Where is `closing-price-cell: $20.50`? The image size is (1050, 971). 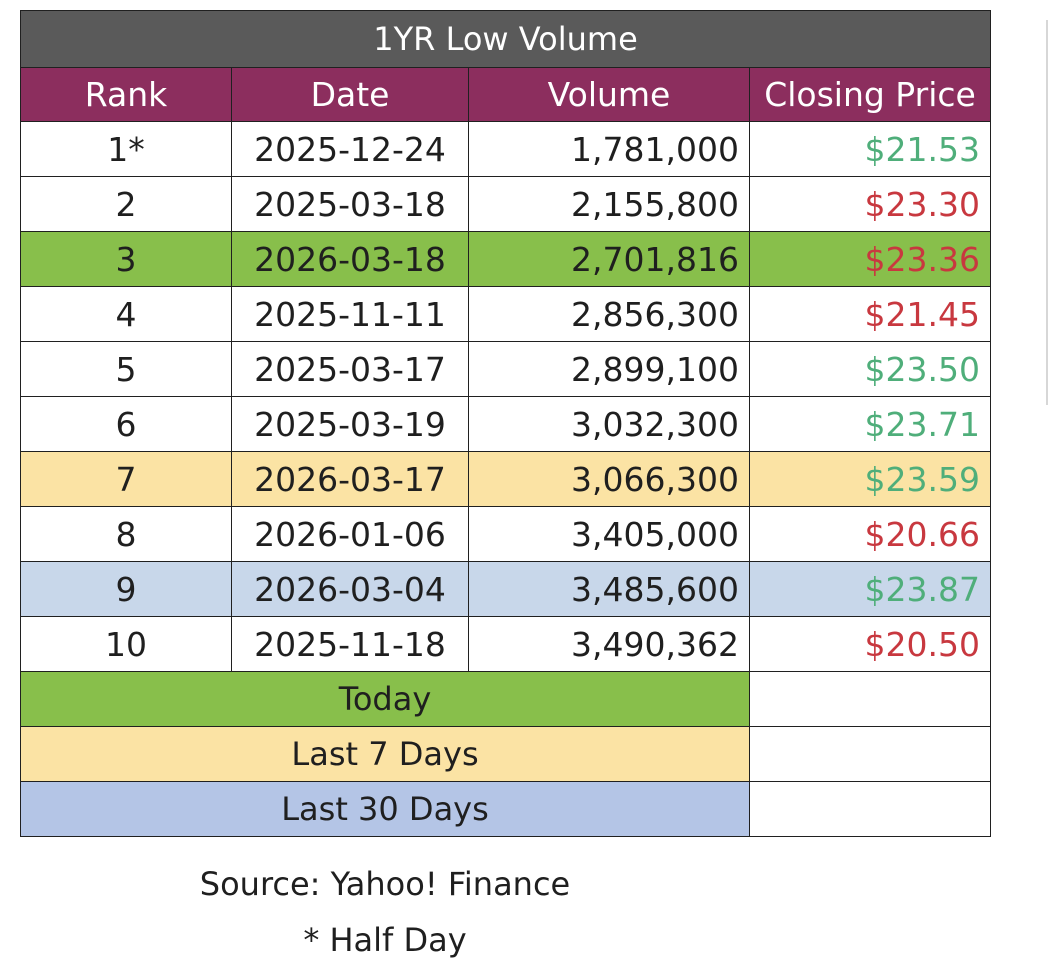
closing-price-cell: $20.50 is located at coordinates (870, 644).